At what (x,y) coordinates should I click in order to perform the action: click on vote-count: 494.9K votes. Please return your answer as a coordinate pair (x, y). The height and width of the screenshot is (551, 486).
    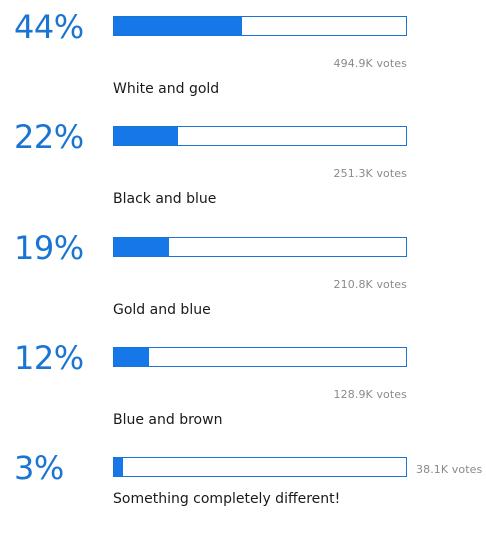
    Looking at the image, I should click on (370, 63).